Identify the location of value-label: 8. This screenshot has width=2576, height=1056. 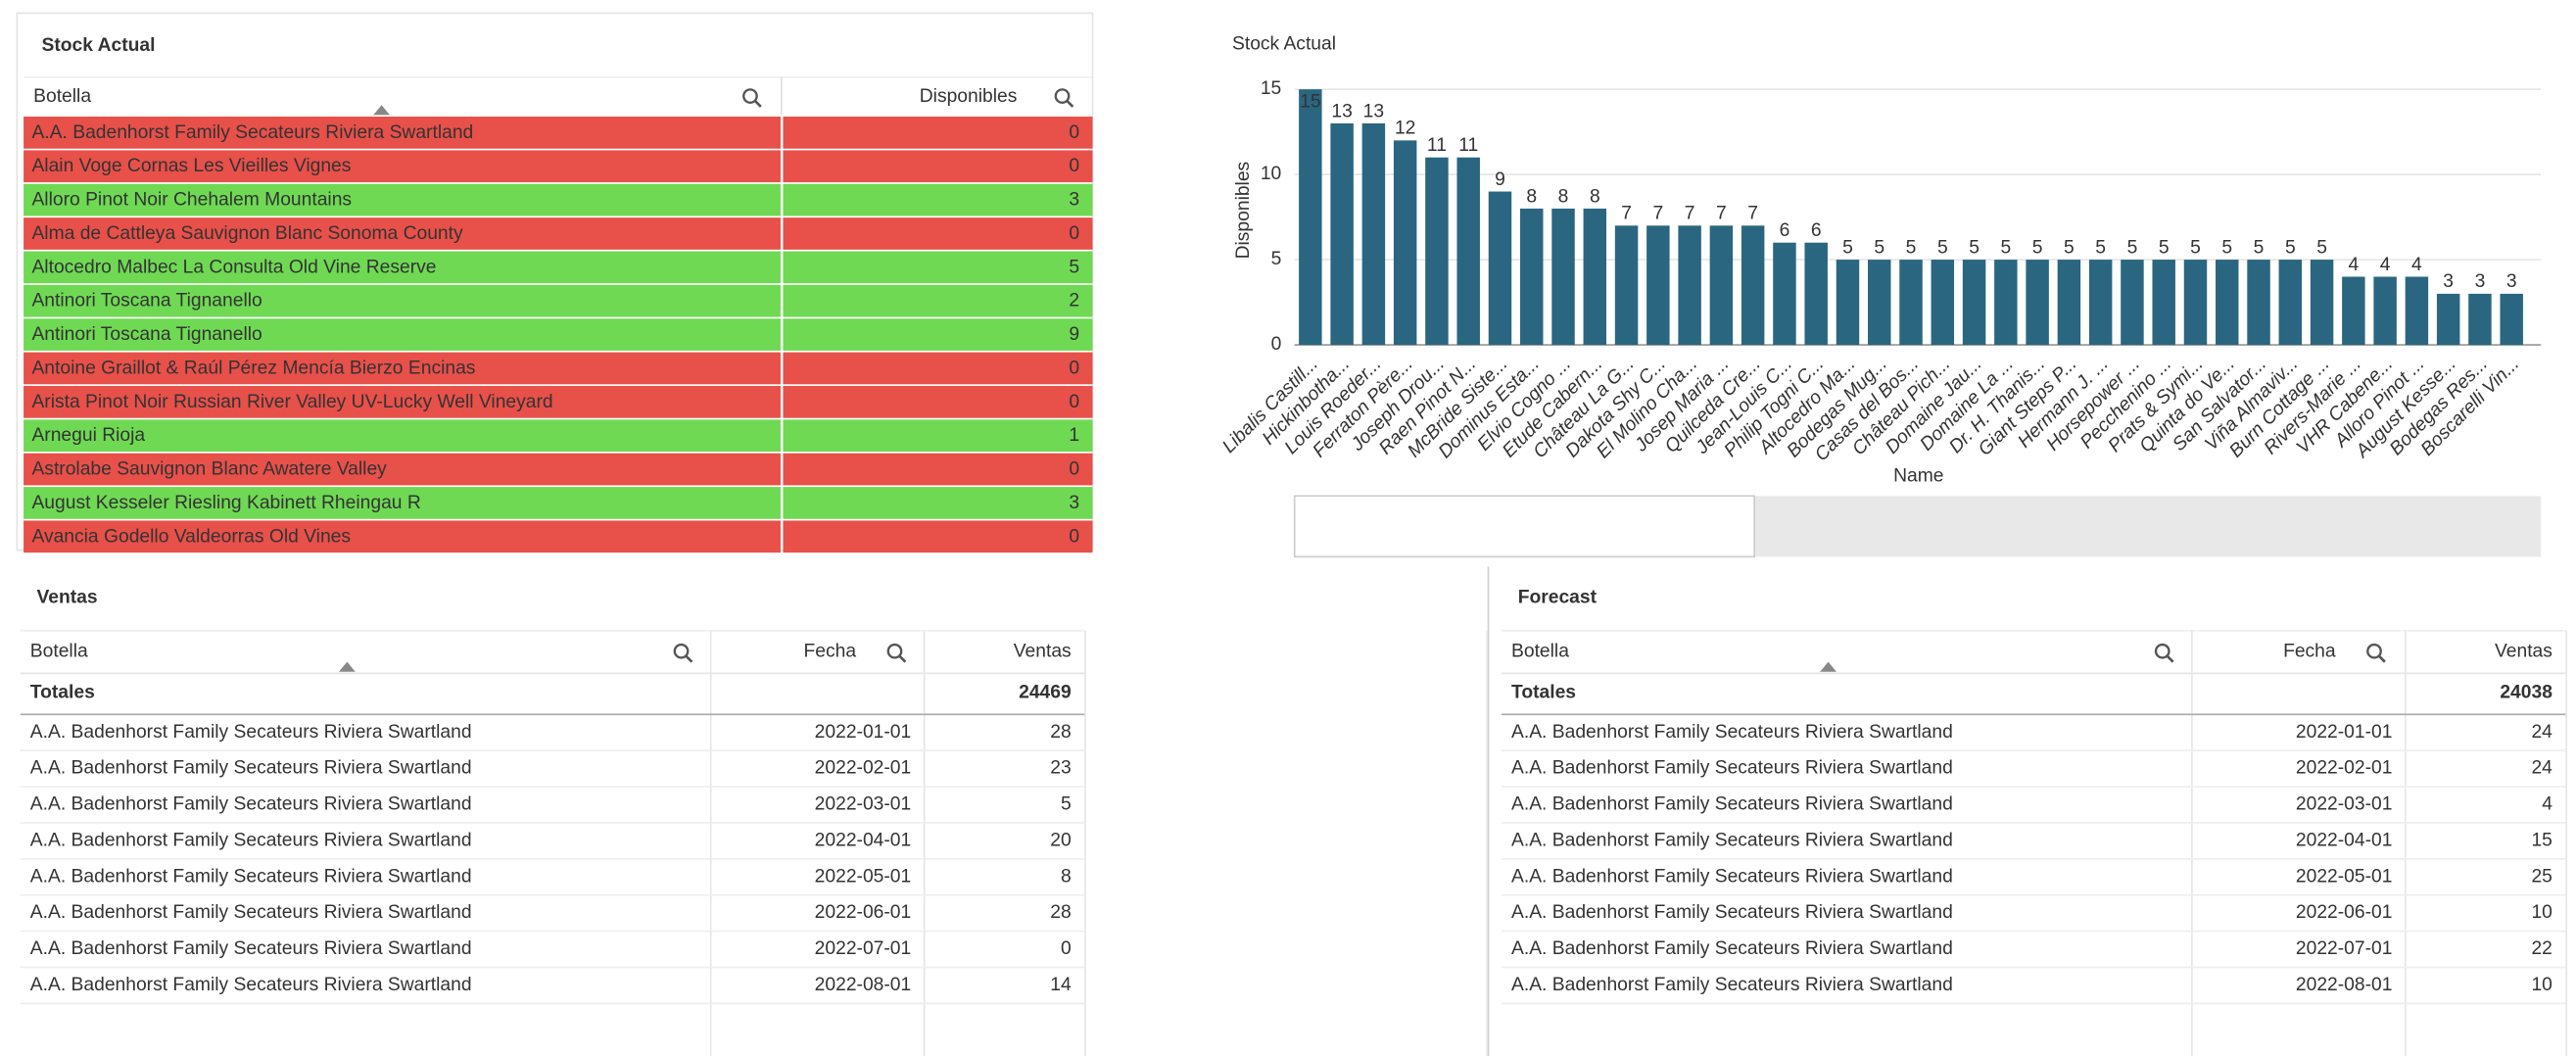
(1595, 196).